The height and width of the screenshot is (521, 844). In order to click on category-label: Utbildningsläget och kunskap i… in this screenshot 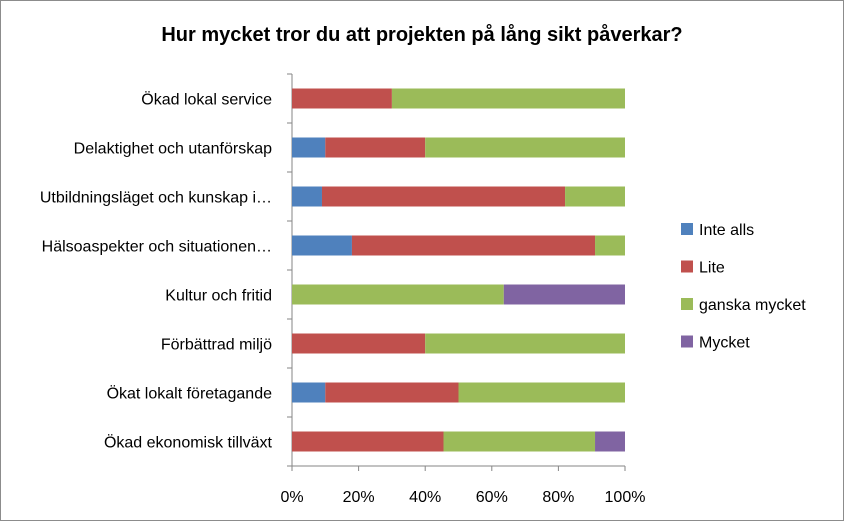, I will do `click(156, 198)`.